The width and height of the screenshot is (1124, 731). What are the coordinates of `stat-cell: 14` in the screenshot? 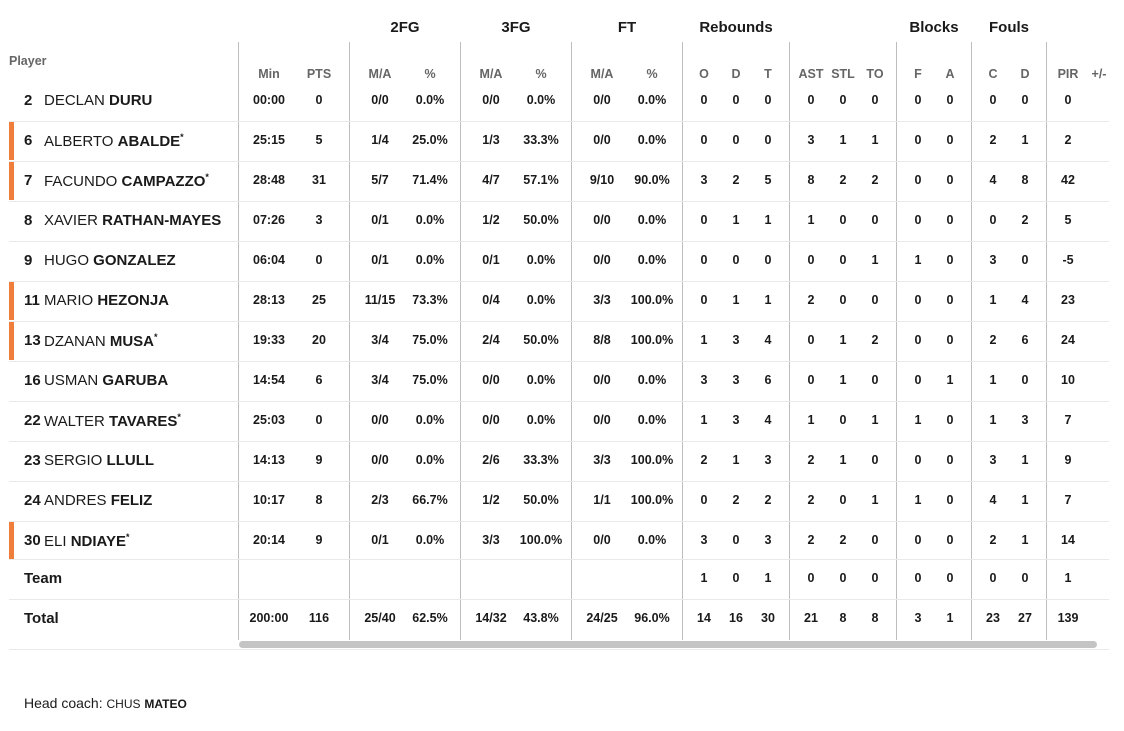 It's located at (704, 618).